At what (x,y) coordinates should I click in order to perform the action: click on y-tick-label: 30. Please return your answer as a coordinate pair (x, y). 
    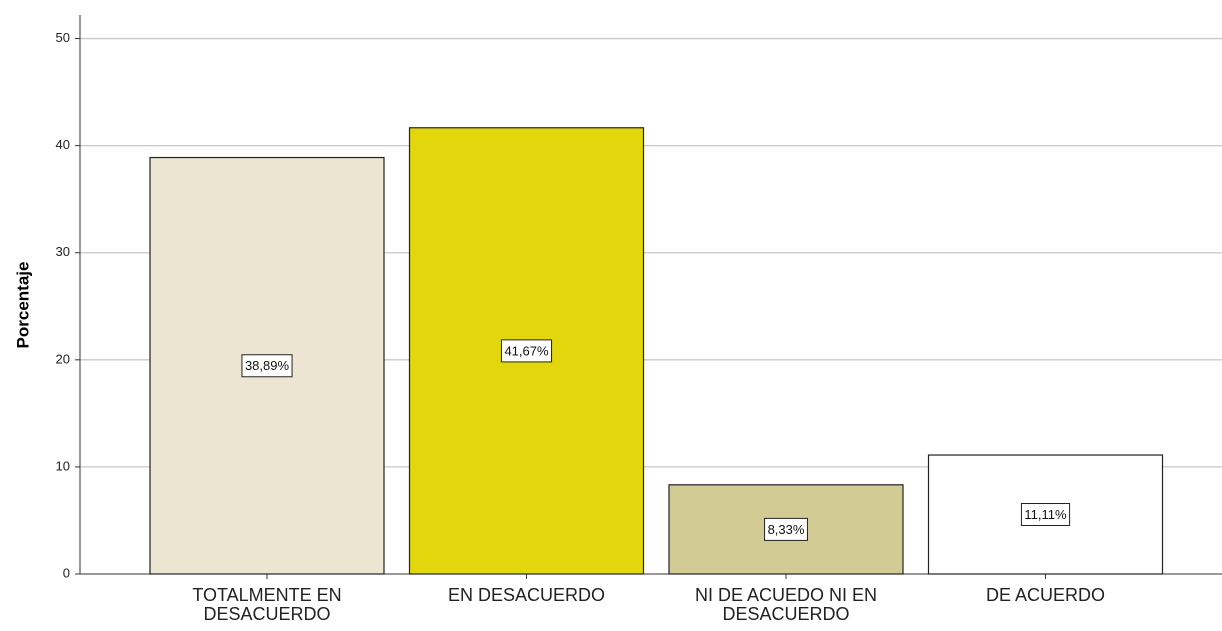
    Looking at the image, I should click on (63, 251).